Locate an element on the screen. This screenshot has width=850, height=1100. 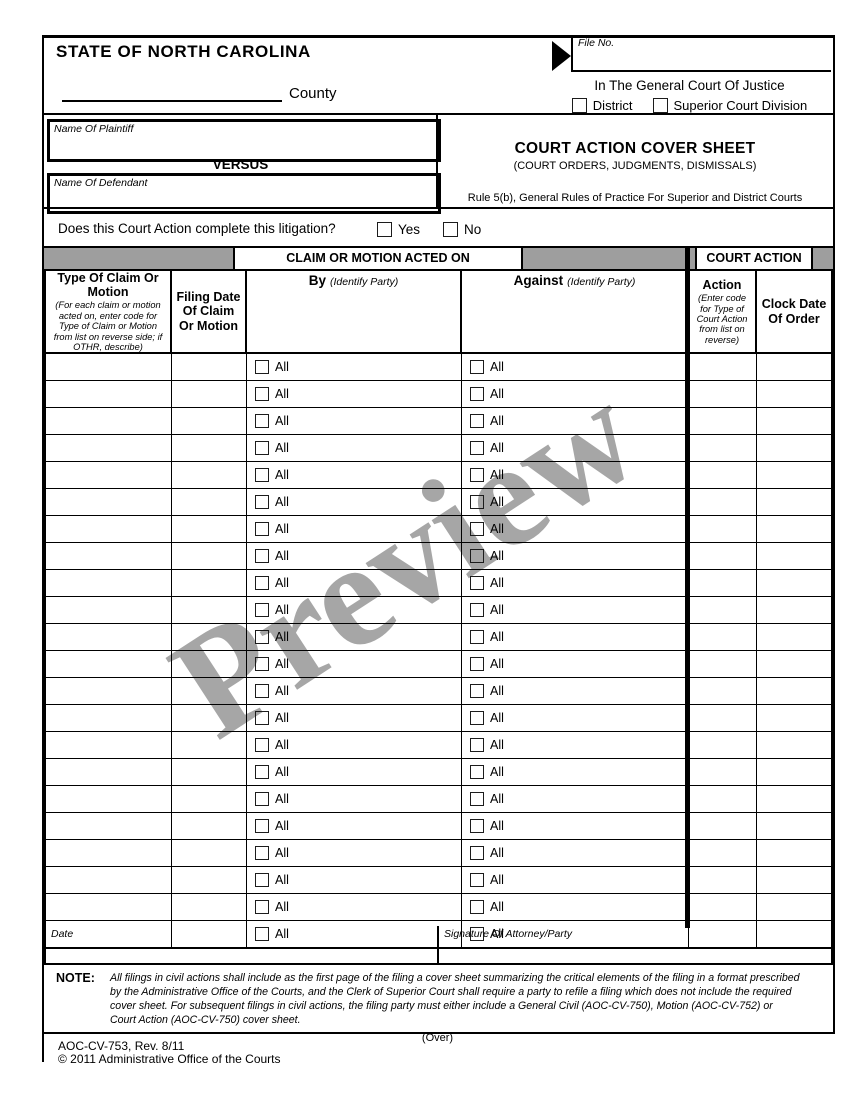
file-no-field is located at coordinates (701, 58).